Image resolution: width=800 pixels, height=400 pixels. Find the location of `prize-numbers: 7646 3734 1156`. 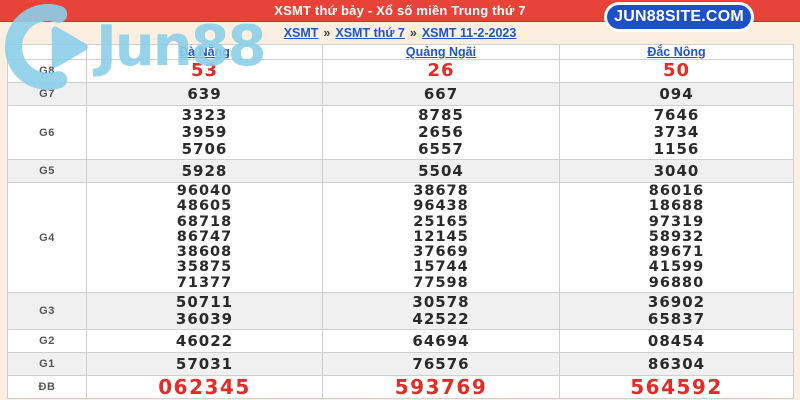

prize-numbers: 7646 3734 1156 is located at coordinates (676, 132).